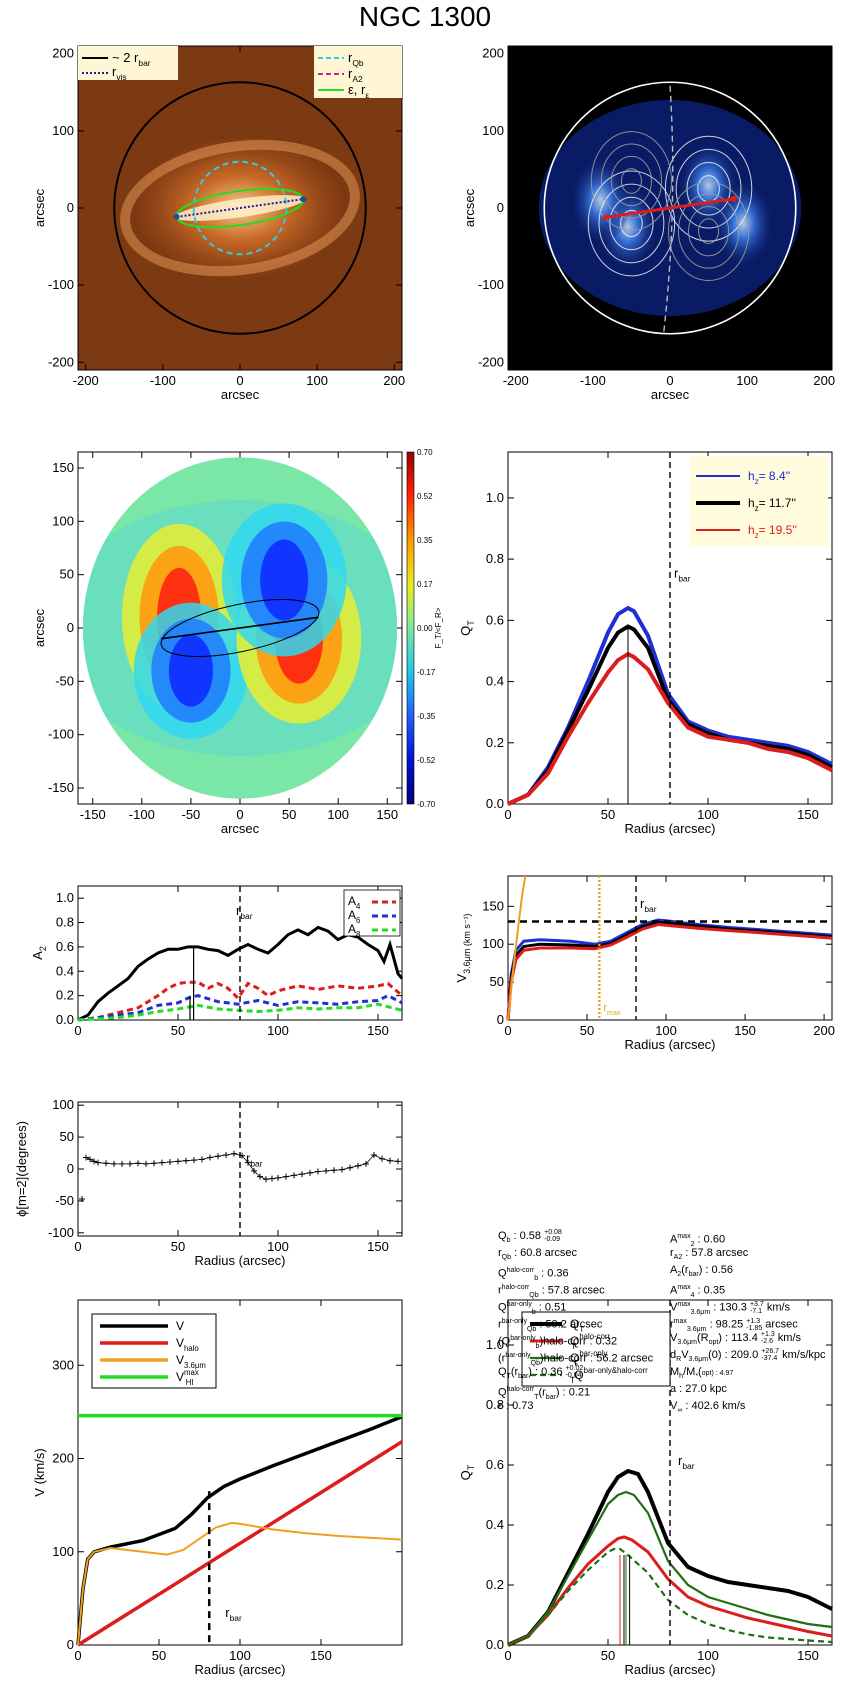 This screenshot has width=850, height=1700. What do you see at coordinates (284, 580) in the screenshot?
I see `heatmap-core` at bounding box center [284, 580].